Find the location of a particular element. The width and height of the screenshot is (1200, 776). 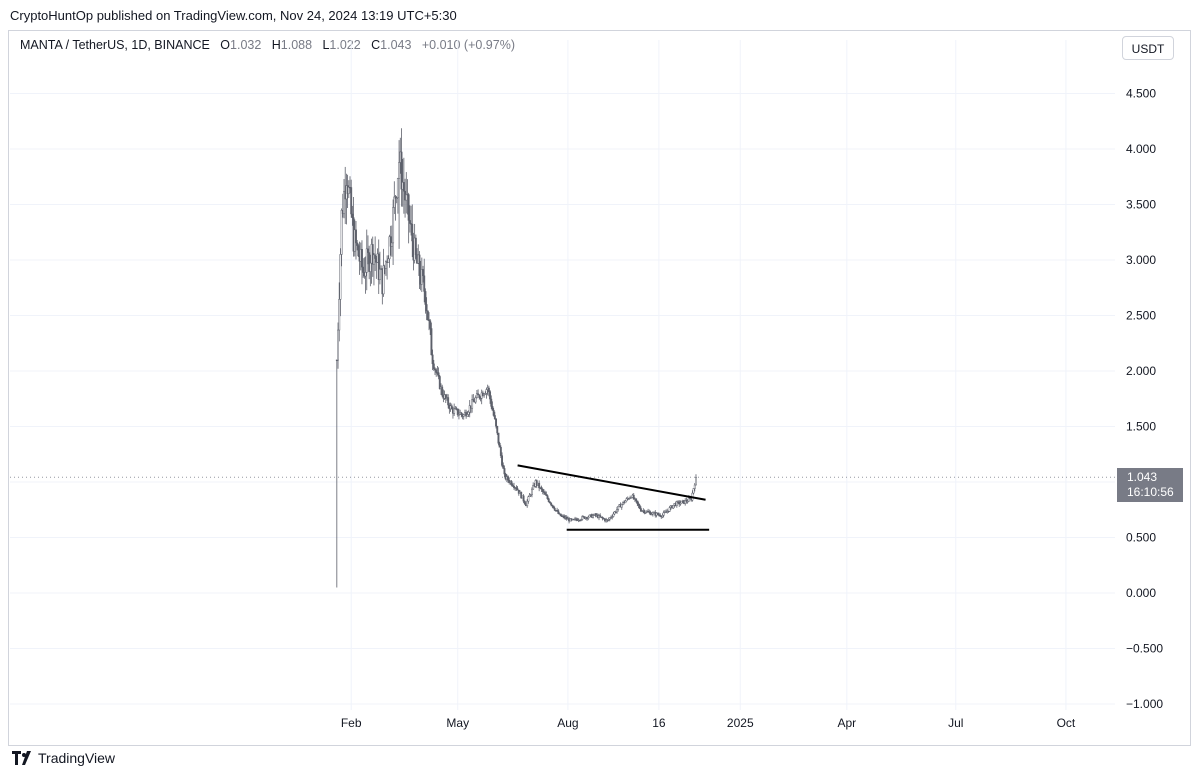

y-tick-label: 1.500 is located at coordinates (1141, 427).